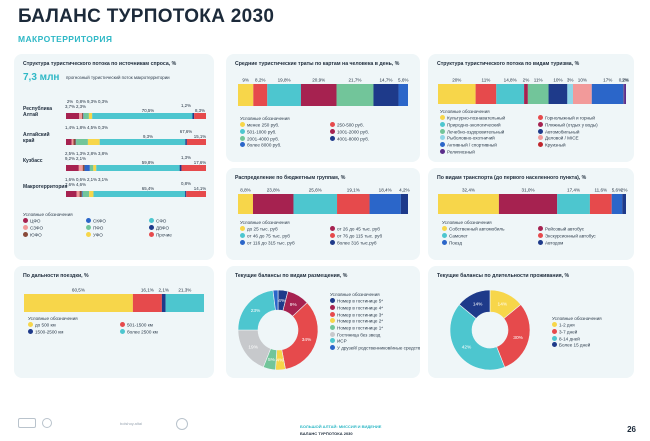  Describe the element at coordinates (575, 345) in the screenshot. I see `duration-legend-label: Более 15 дней` at that location.